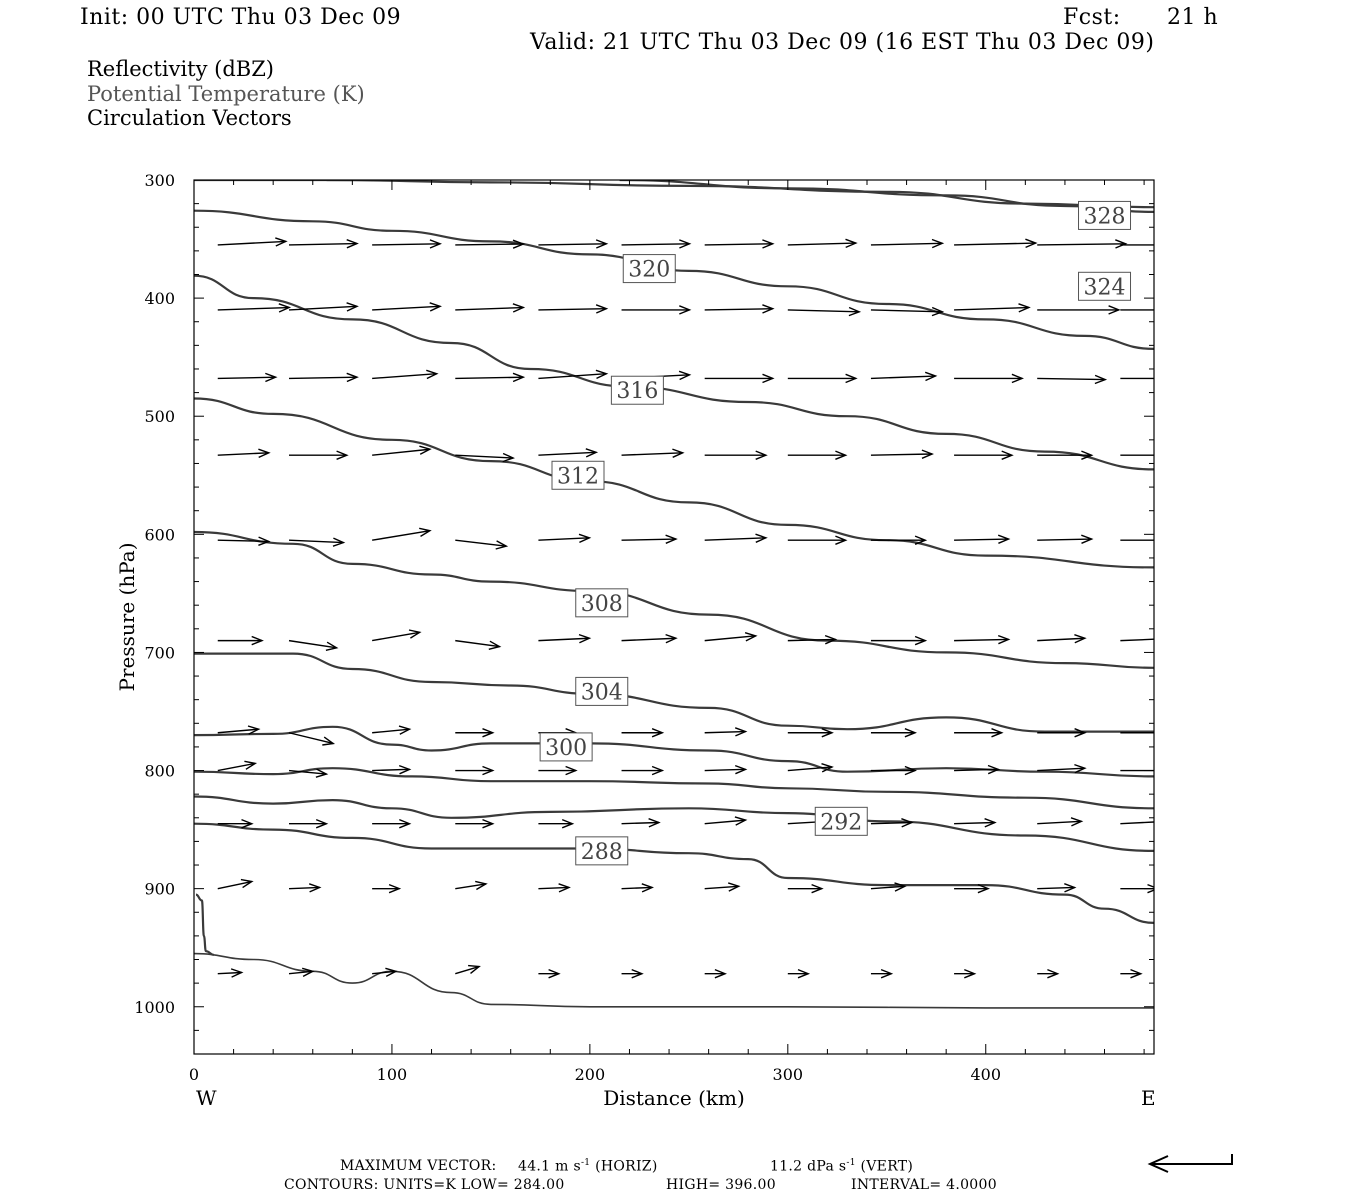 The image size is (1350, 1200). Describe the element at coordinates (808, 1166) in the screenshot. I see `vert-value: 11.2 dPa s` at that location.